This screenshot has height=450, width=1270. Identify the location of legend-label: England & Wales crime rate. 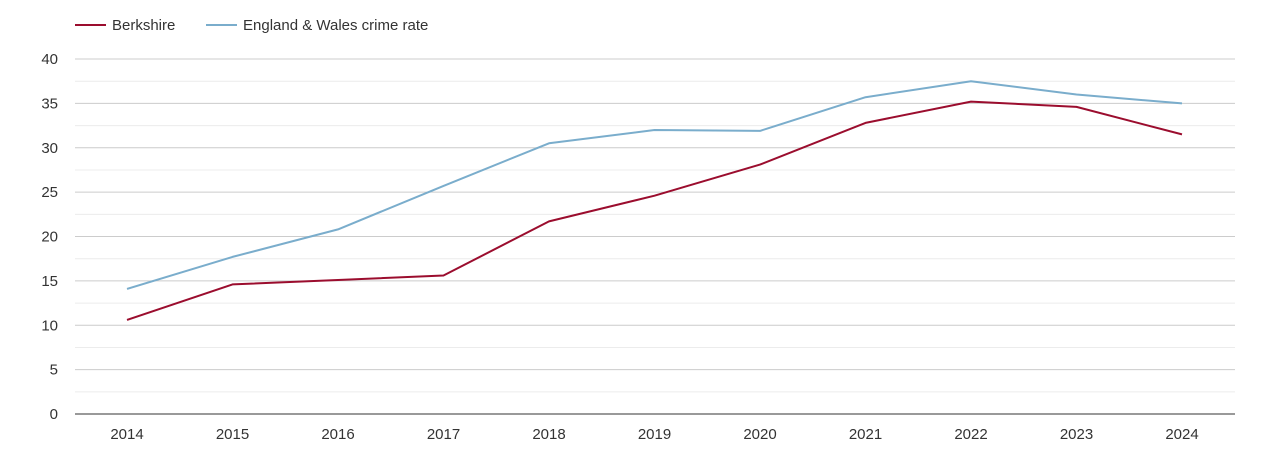
(335, 25).